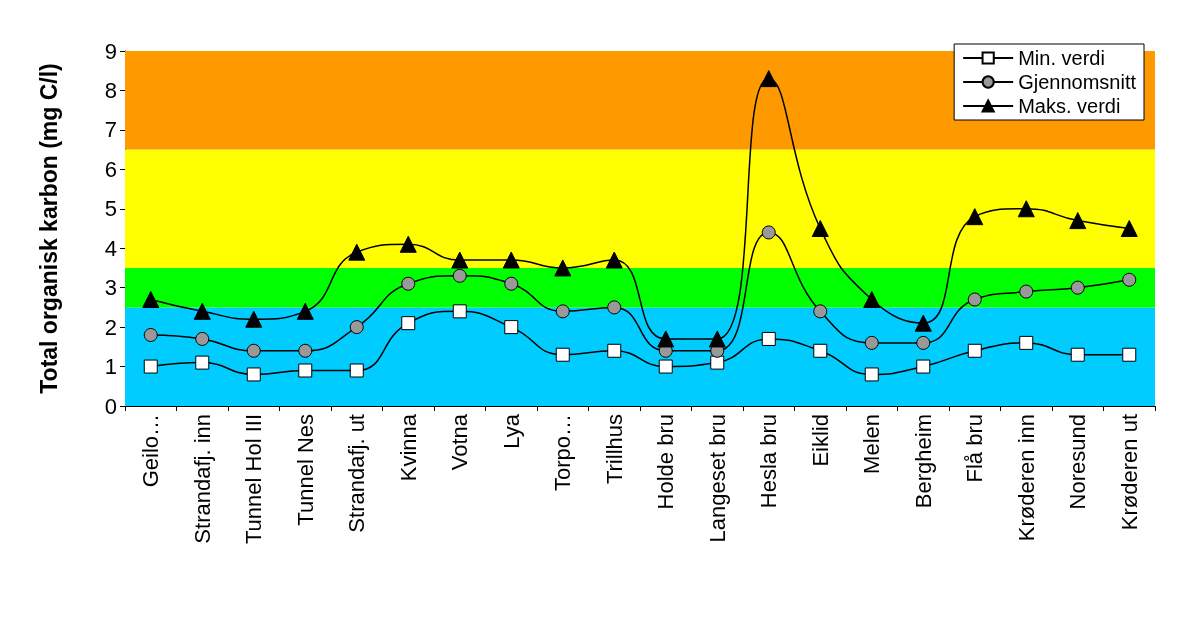 Image resolution: width=1189 pixels, height=621 pixels. I want to click on legend-label: Min. verdi, so click(1061, 58).